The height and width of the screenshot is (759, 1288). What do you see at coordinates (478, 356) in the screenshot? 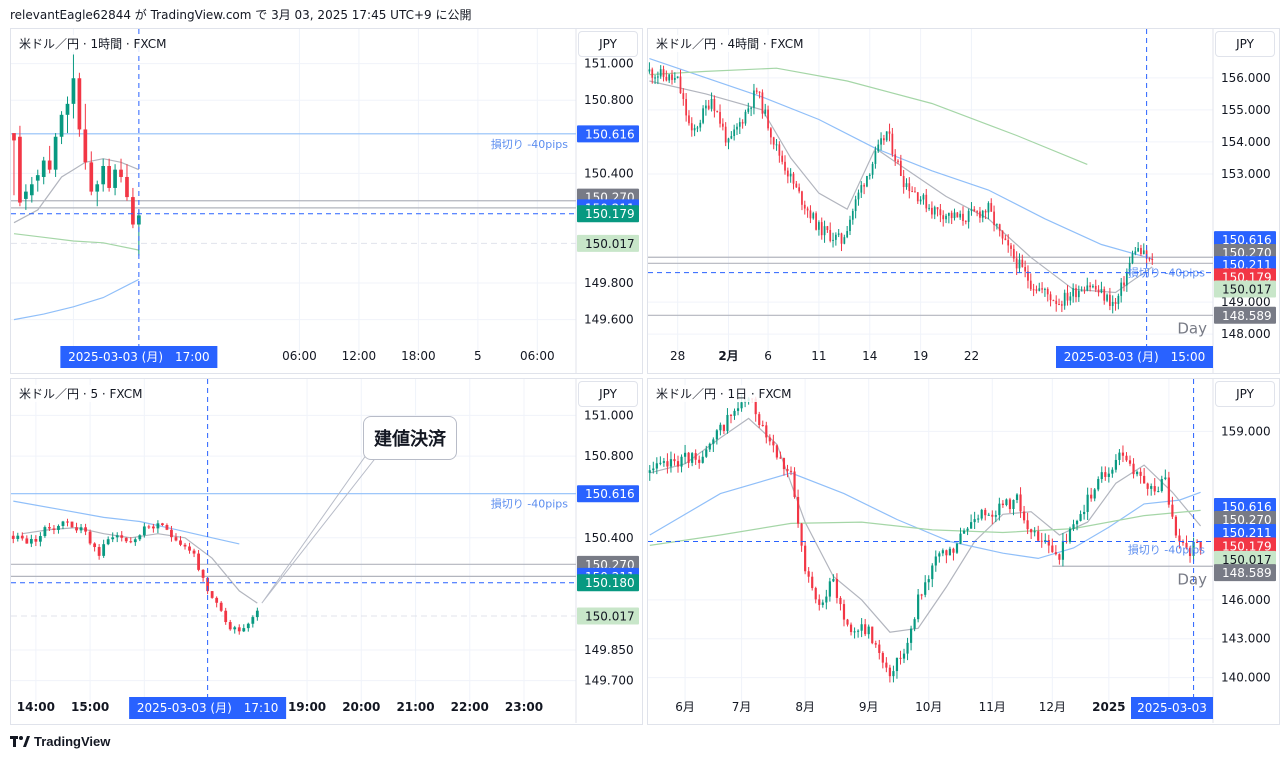
I see `time-tick-label: 5` at bounding box center [478, 356].